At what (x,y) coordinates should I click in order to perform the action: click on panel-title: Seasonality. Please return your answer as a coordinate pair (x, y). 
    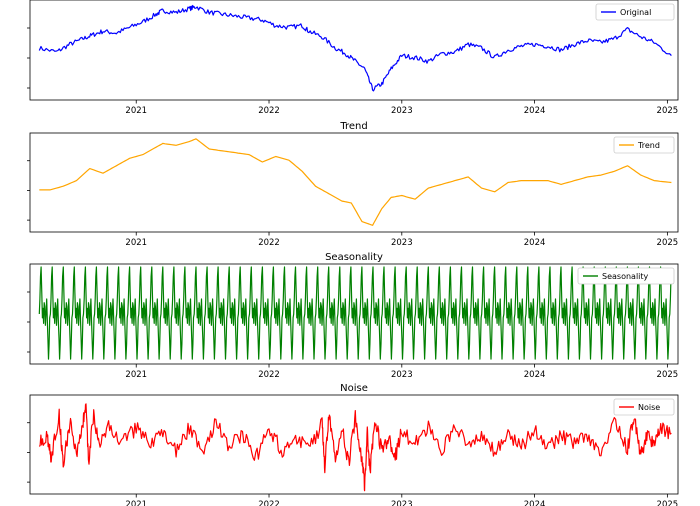
    Looking at the image, I should click on (354, 257).